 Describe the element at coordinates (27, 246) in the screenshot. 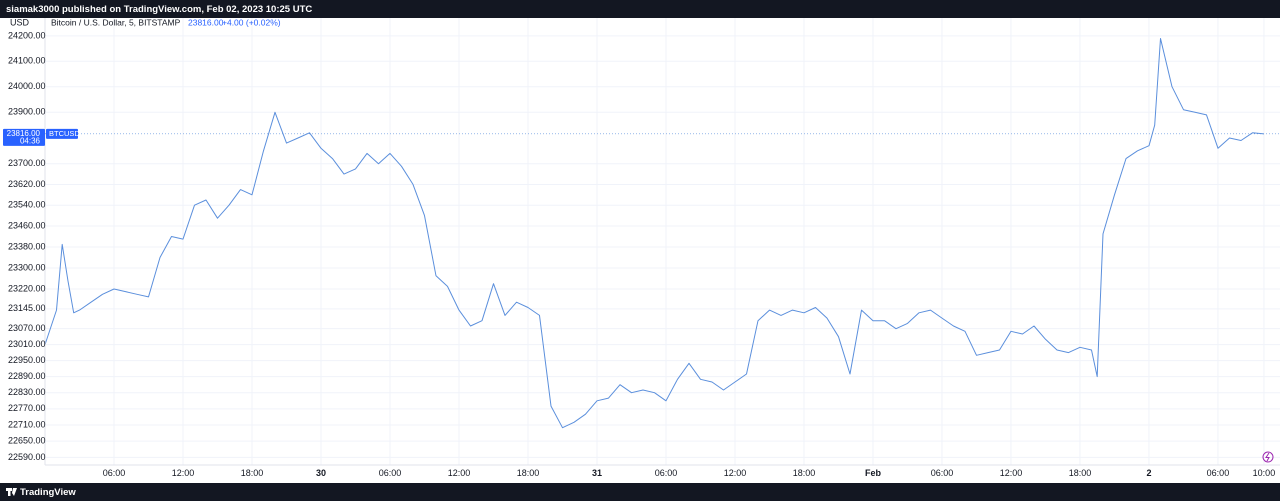

I see `y-tick-label: 23380.00` at that location.